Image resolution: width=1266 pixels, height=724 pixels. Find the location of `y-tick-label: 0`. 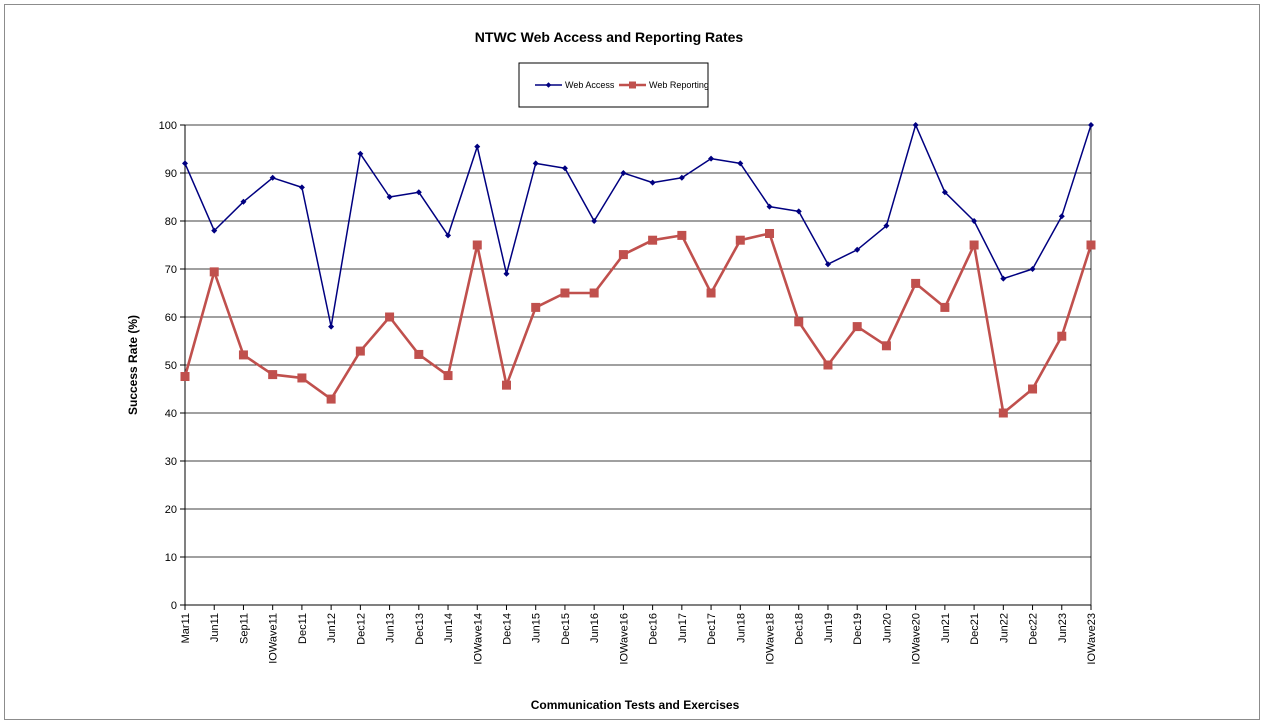

y-tick-label: 0 is located at coordinates (174, 606).